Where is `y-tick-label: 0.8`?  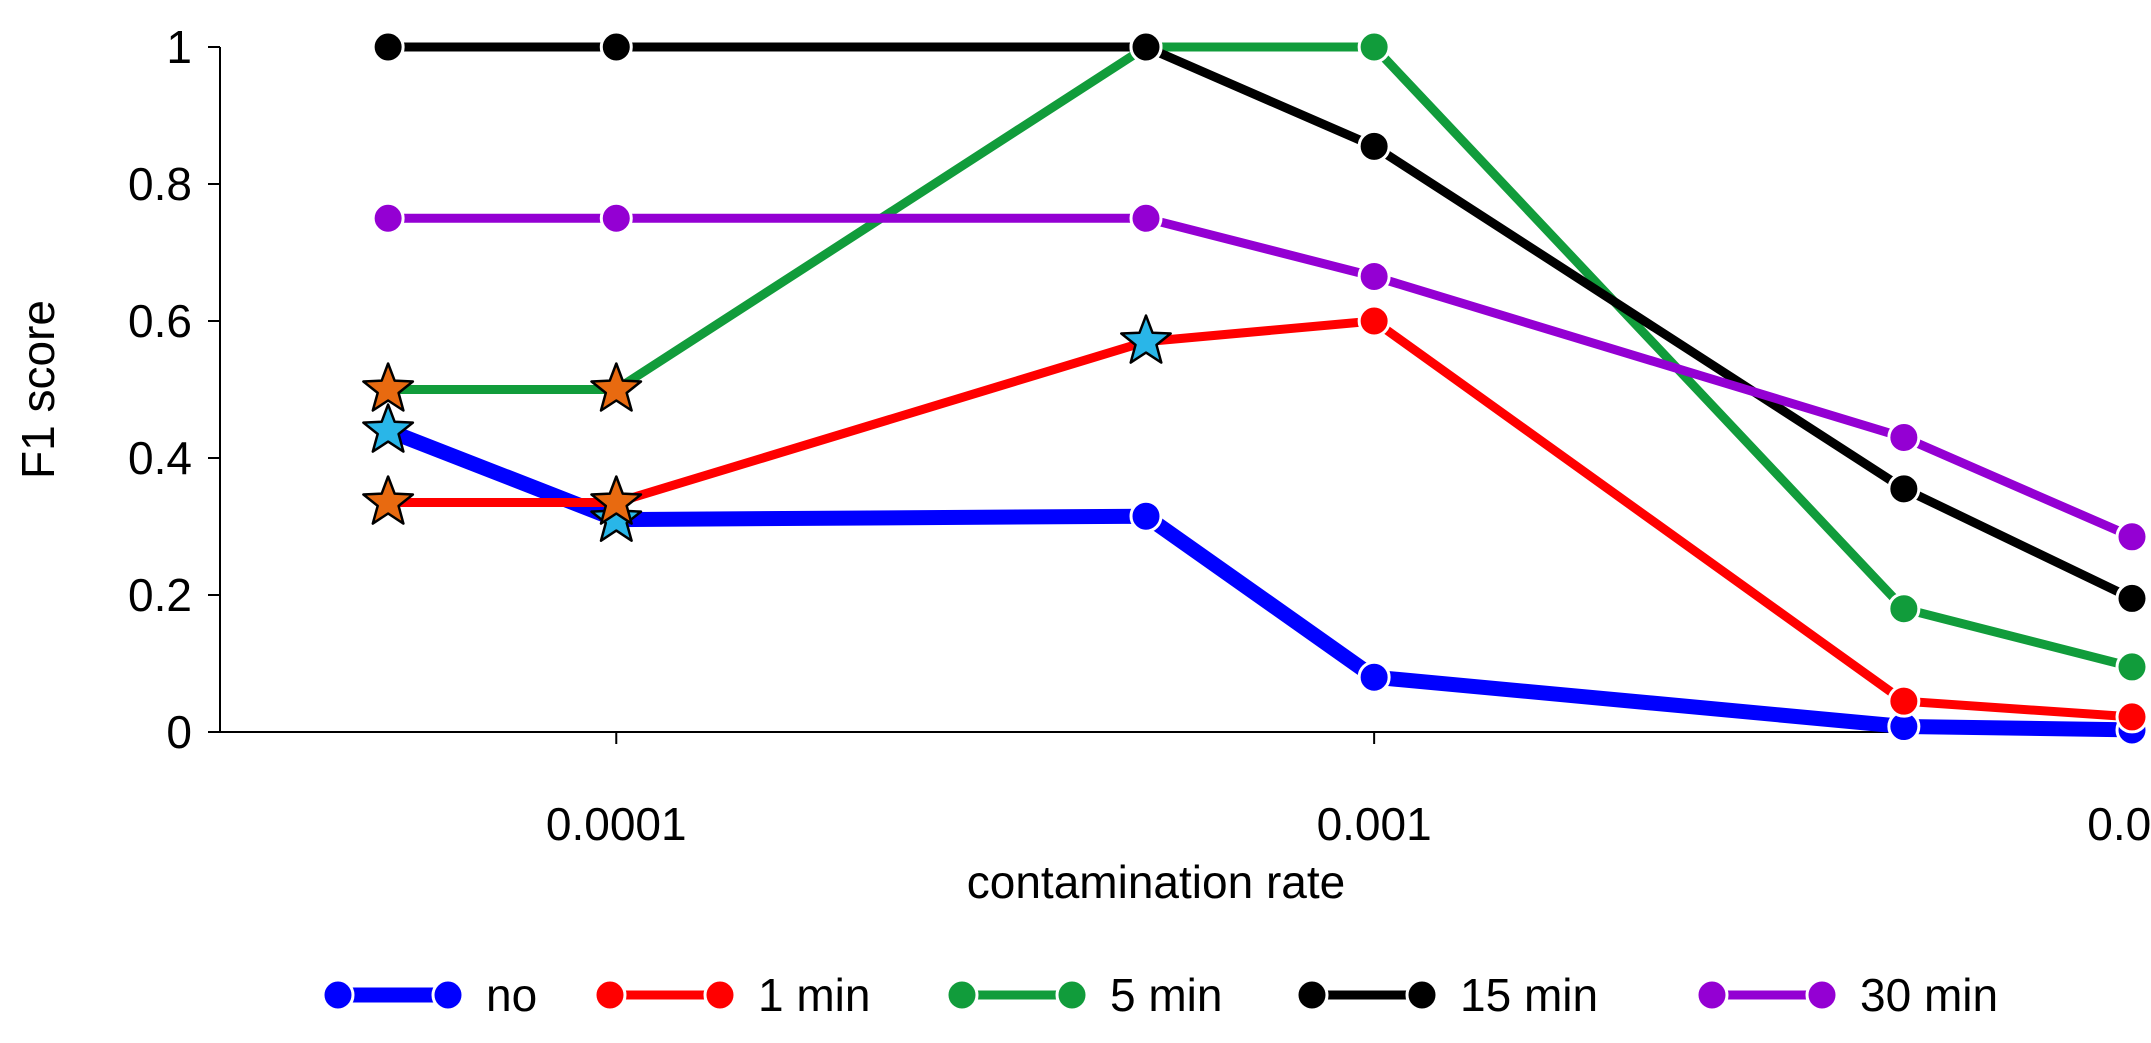 y-tick-label: 0.8 is located at coordinates (160, 184).